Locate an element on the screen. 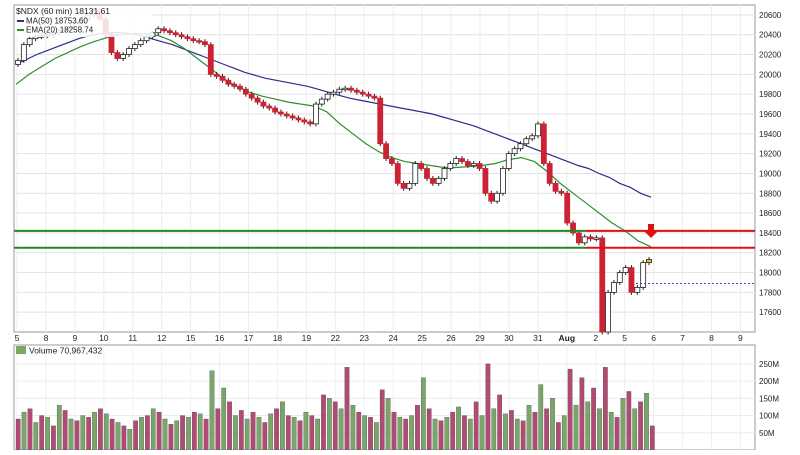 This screenshot has width=800, height=455. date-tick-label: 19 is located at coordinates (307, 338).